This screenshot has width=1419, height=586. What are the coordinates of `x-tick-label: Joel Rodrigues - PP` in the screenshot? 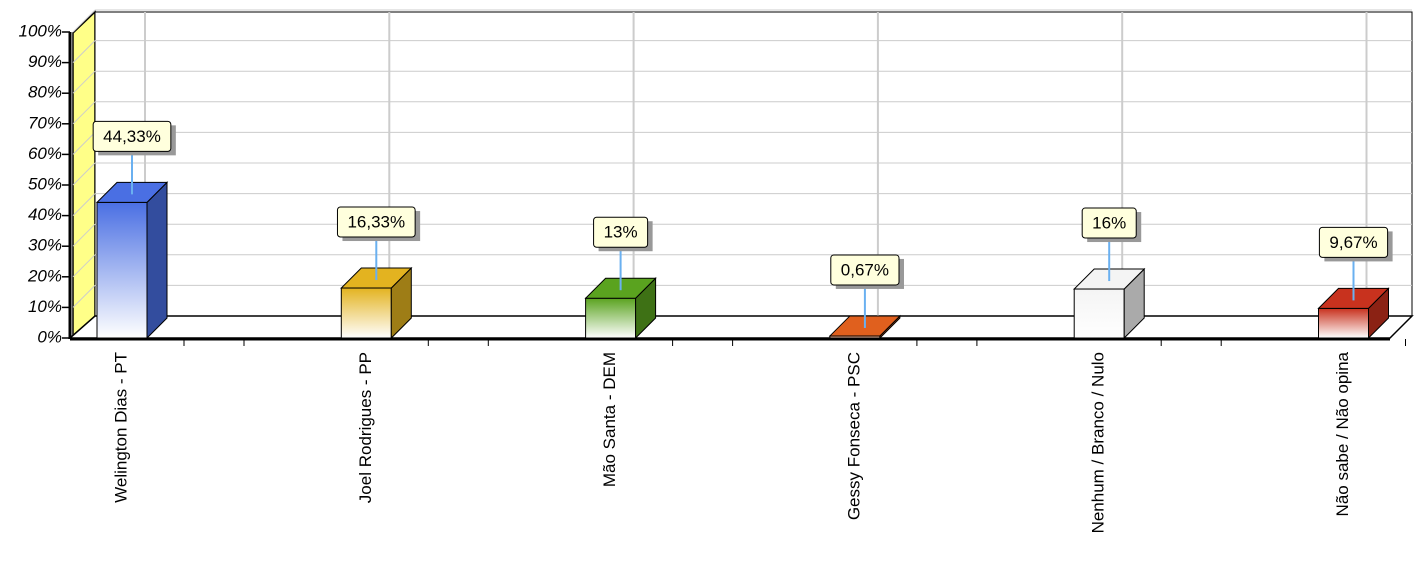 It's located at (365, 427).